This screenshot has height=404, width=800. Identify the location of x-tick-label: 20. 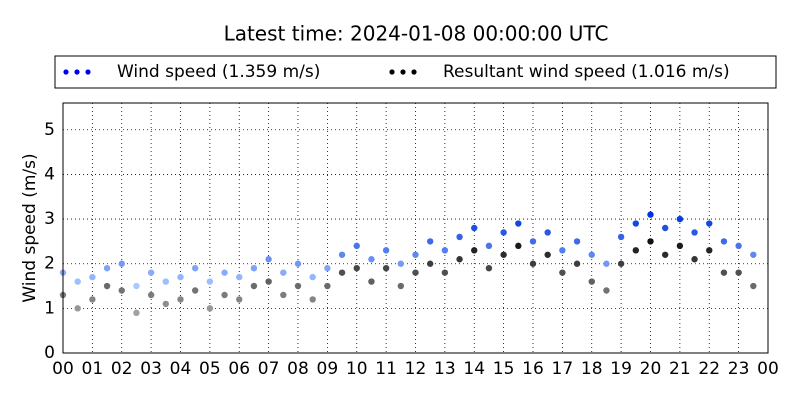
(651, 369).